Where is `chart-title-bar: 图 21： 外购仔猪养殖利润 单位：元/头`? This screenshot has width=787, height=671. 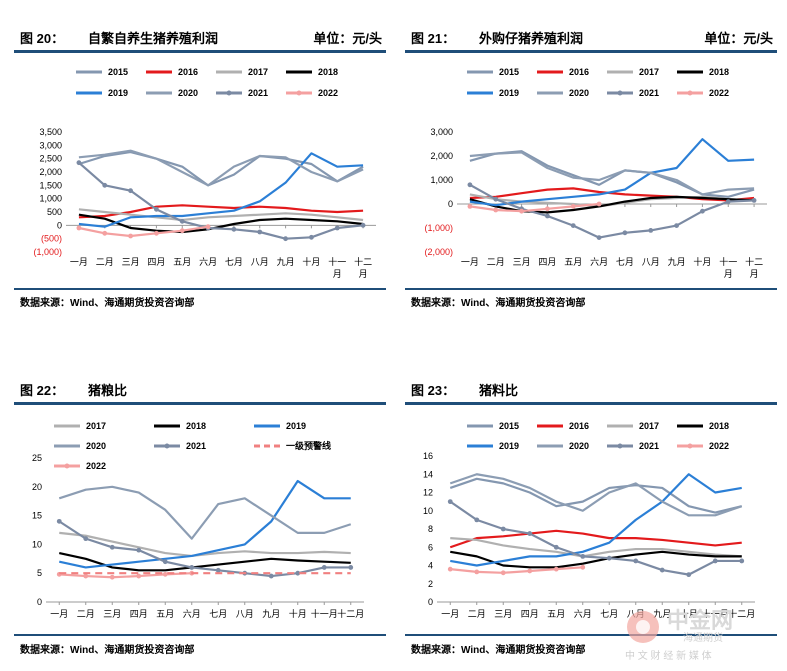
chart-title-bar: 图 21： 外购仔猪养殖利润 单位：元/头 is located at coordinates (591, 36).